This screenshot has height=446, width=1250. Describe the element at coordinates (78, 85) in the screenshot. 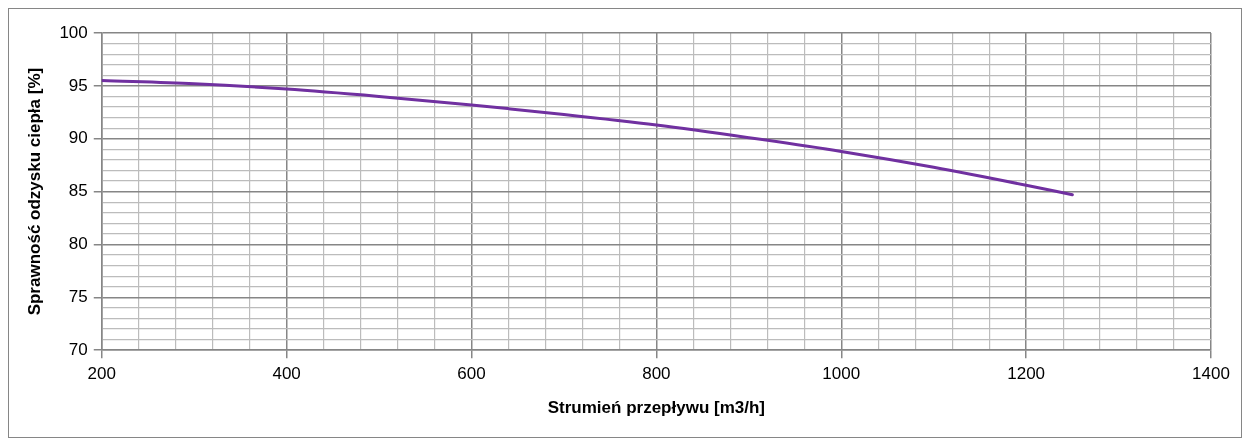

I see `y-tick-label: 95` at that location.